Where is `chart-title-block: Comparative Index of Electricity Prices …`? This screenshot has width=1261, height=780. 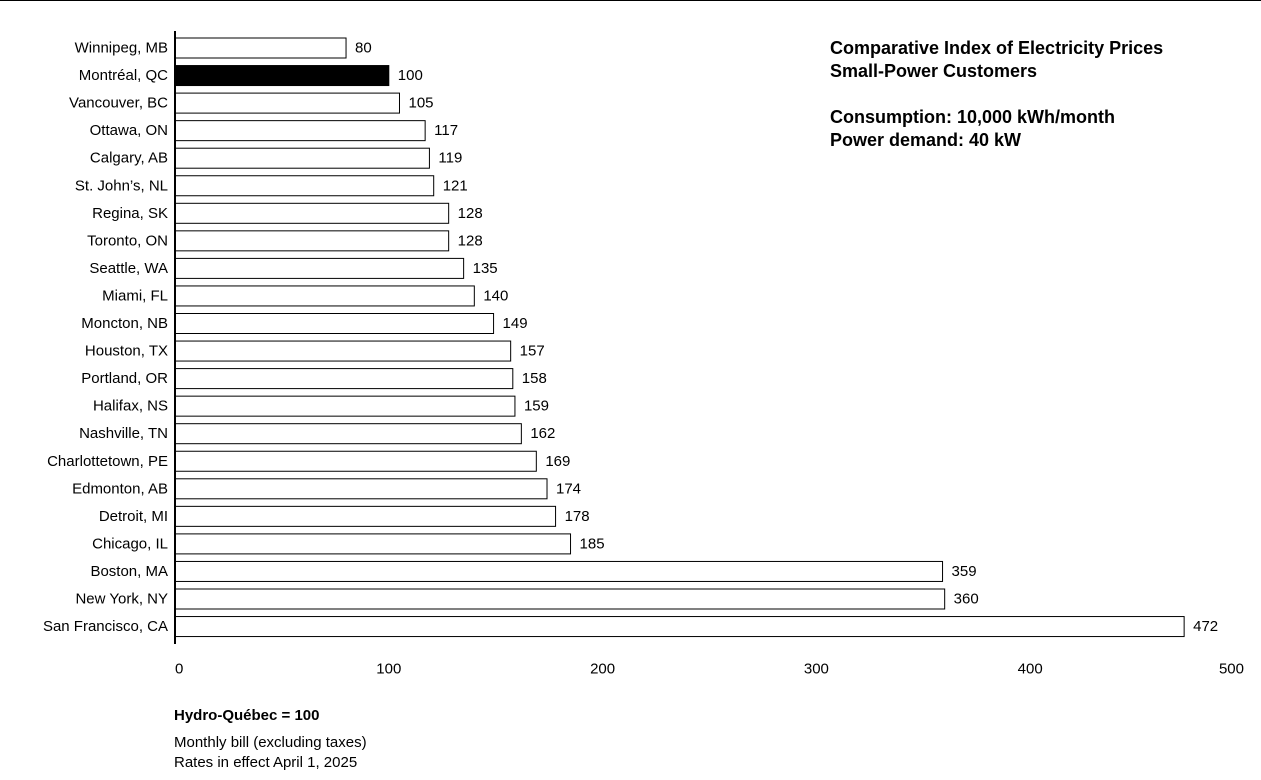
chart-title-block: Comparative Index of Electricity Prices … is located at coordinates (1044, 94).